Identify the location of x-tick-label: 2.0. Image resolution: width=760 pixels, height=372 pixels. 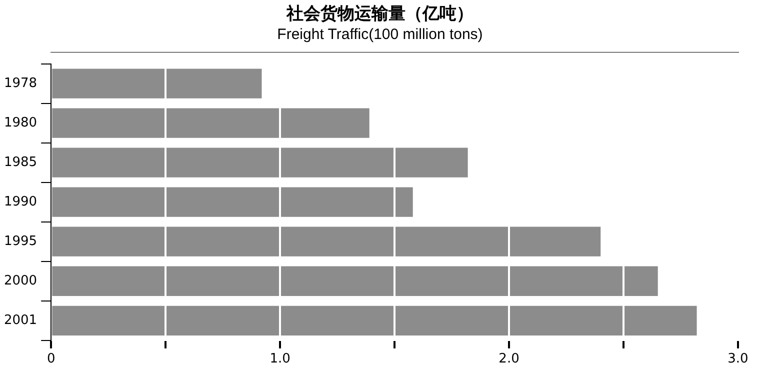
(509, 359).